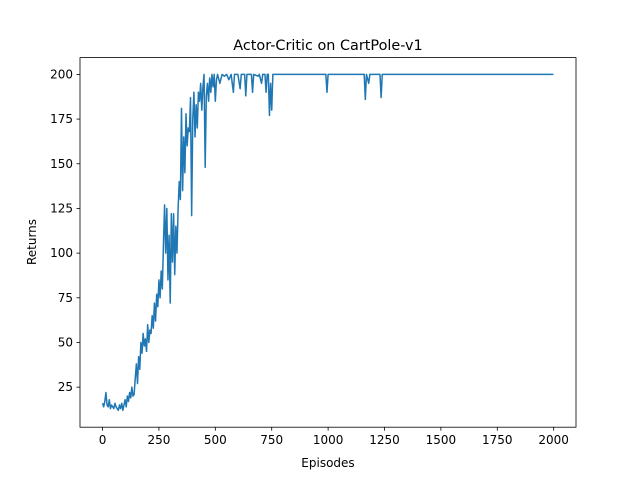 The image size is (640, 480). What do you see at coordinates (61, 74) in the screenshot?
I see `y-tick-label: 200` at bounding box center [61, 74].